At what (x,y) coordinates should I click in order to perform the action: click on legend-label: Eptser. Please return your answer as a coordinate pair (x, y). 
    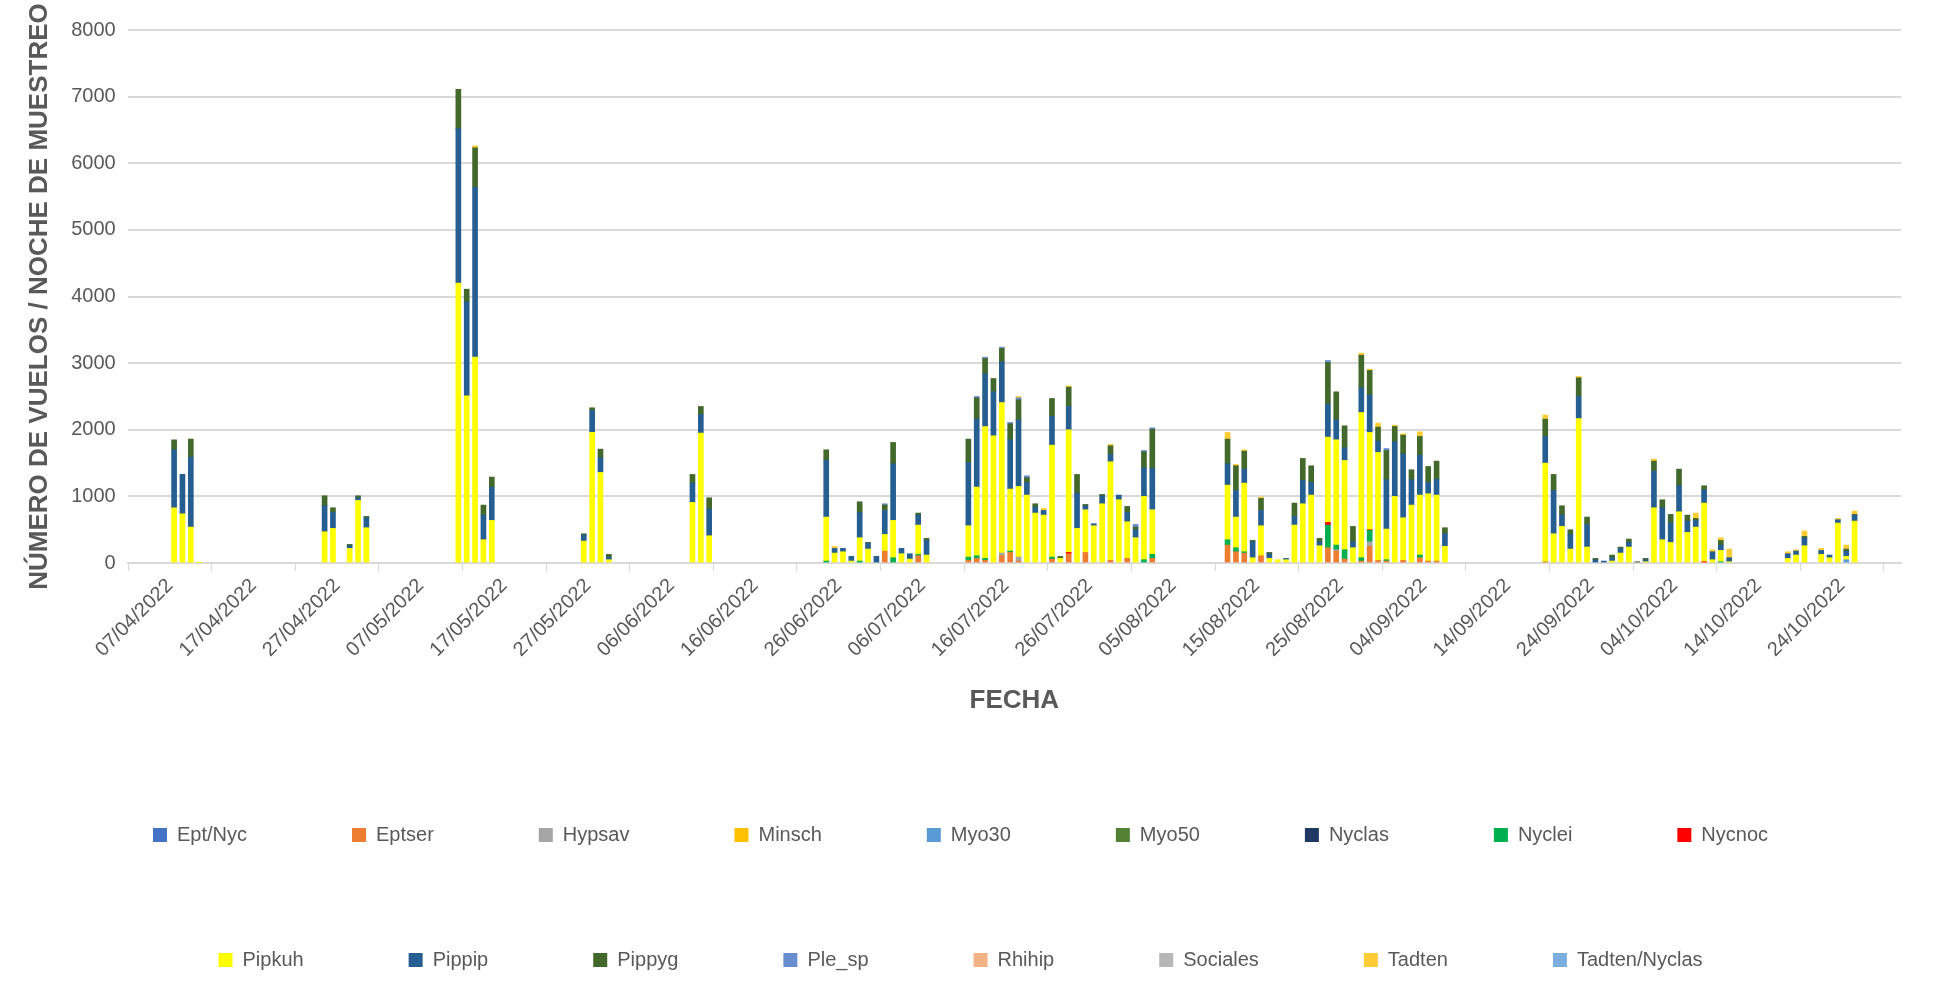
    Looking at the image, I should click on (405, 833).